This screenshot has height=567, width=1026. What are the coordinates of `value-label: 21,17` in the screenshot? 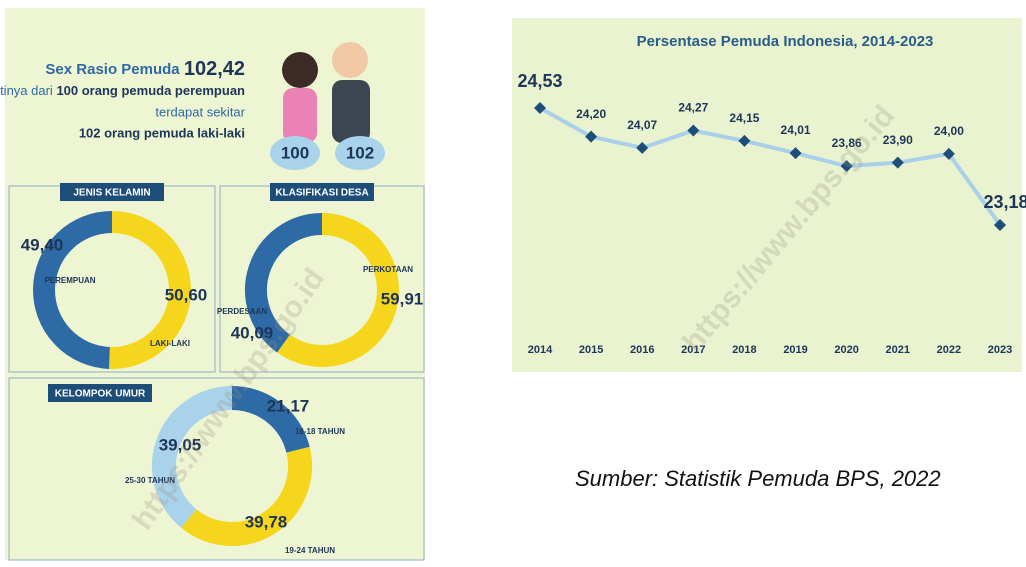 It's located at (288, 405).